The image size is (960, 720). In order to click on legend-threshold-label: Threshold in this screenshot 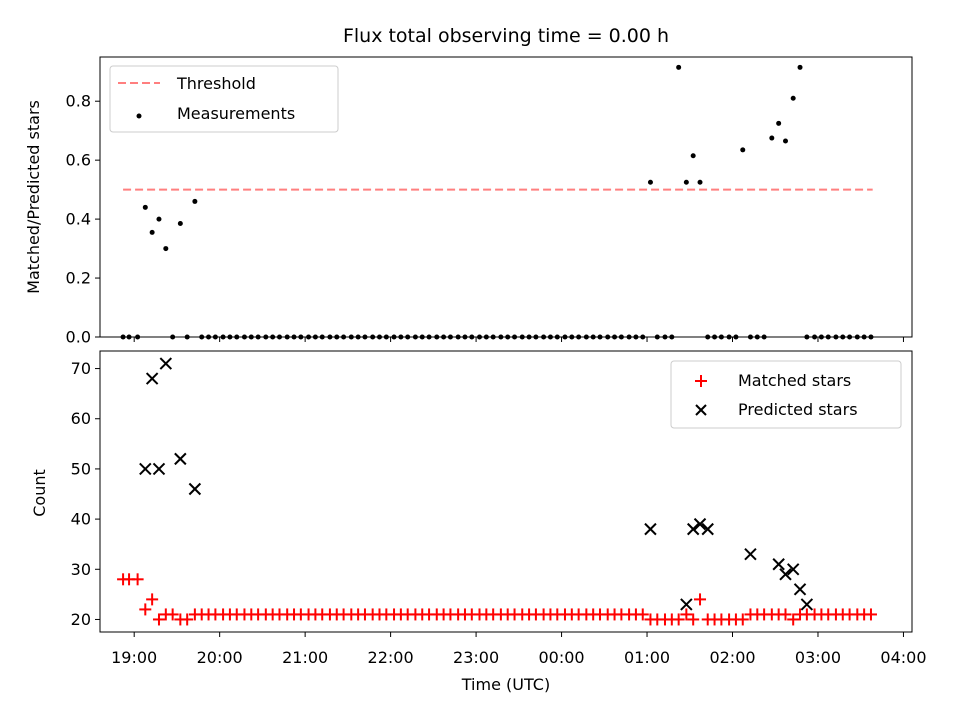, I will do `click(216, 83)`.